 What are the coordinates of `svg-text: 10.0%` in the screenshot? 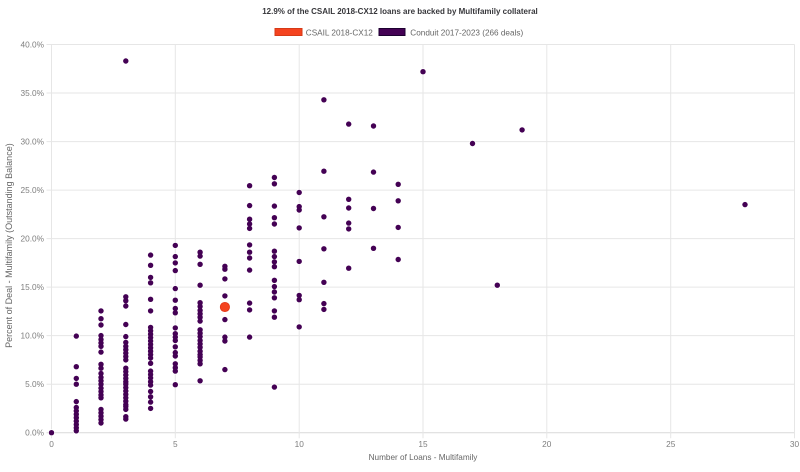 It's located at (32, 336).